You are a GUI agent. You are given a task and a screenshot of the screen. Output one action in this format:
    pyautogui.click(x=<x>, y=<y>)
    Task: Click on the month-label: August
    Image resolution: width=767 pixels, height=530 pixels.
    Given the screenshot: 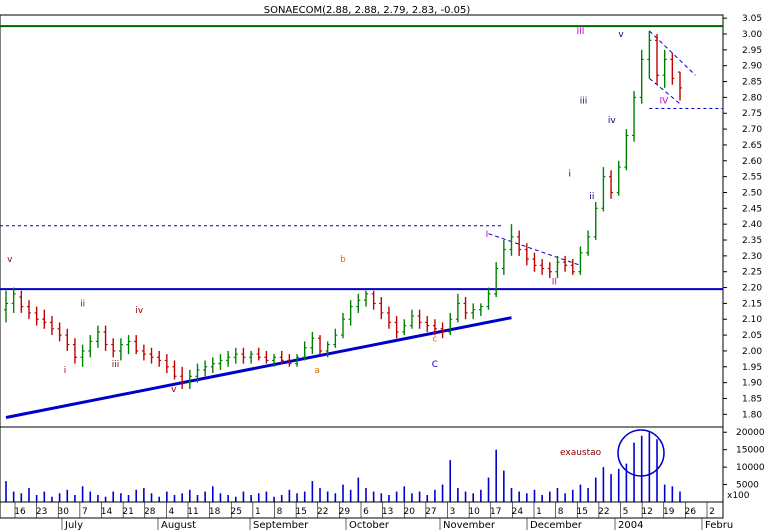 What is the action you would take?
    pyautogui.click(x=178, y=525)
    